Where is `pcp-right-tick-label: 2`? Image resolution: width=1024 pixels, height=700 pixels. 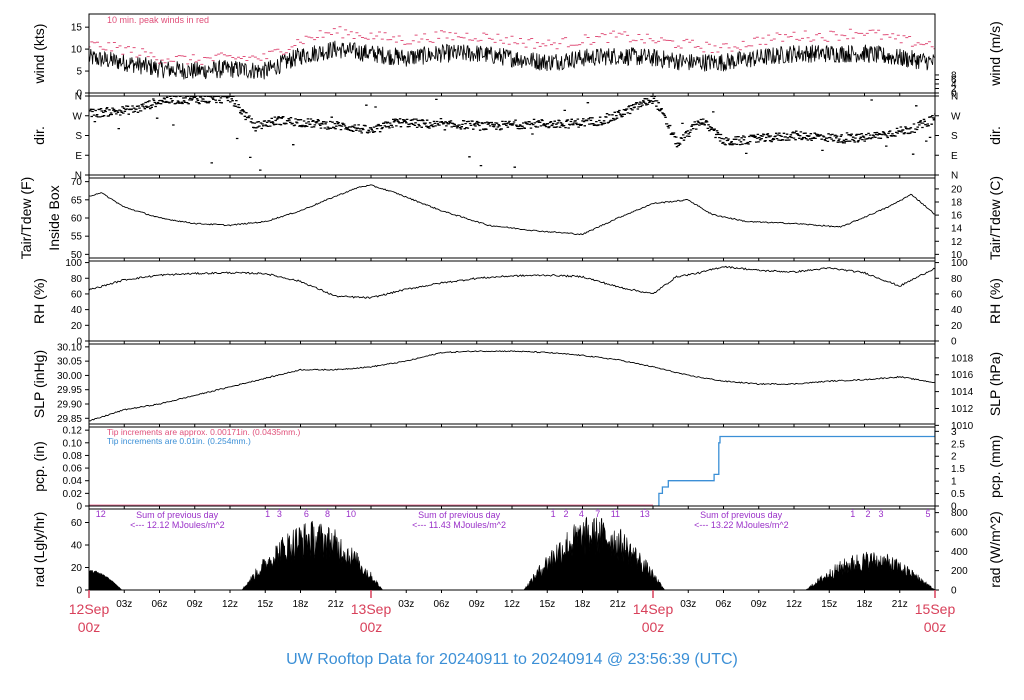
pcp-right-tick-label: 2 is located at coordinates (954, 457).